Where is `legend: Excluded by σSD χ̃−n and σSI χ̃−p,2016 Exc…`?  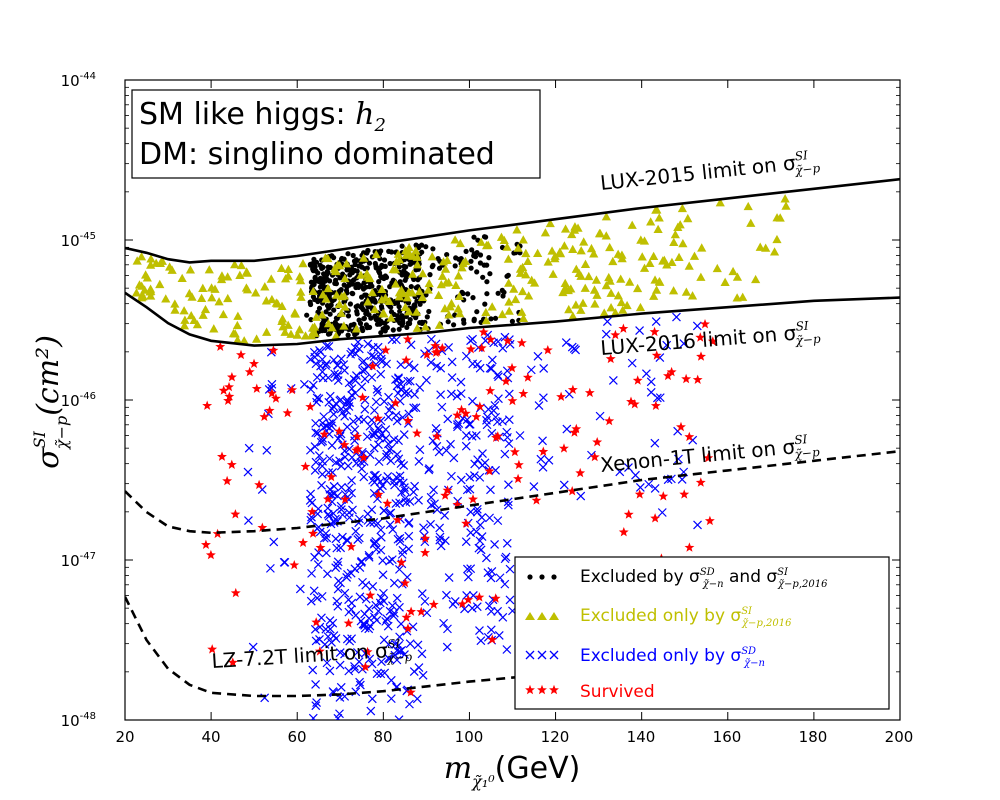 legend: Excluded by σSD χ̃−n and σSI χ̃−p,2016 Exc… is located at coordinates (702, 633).